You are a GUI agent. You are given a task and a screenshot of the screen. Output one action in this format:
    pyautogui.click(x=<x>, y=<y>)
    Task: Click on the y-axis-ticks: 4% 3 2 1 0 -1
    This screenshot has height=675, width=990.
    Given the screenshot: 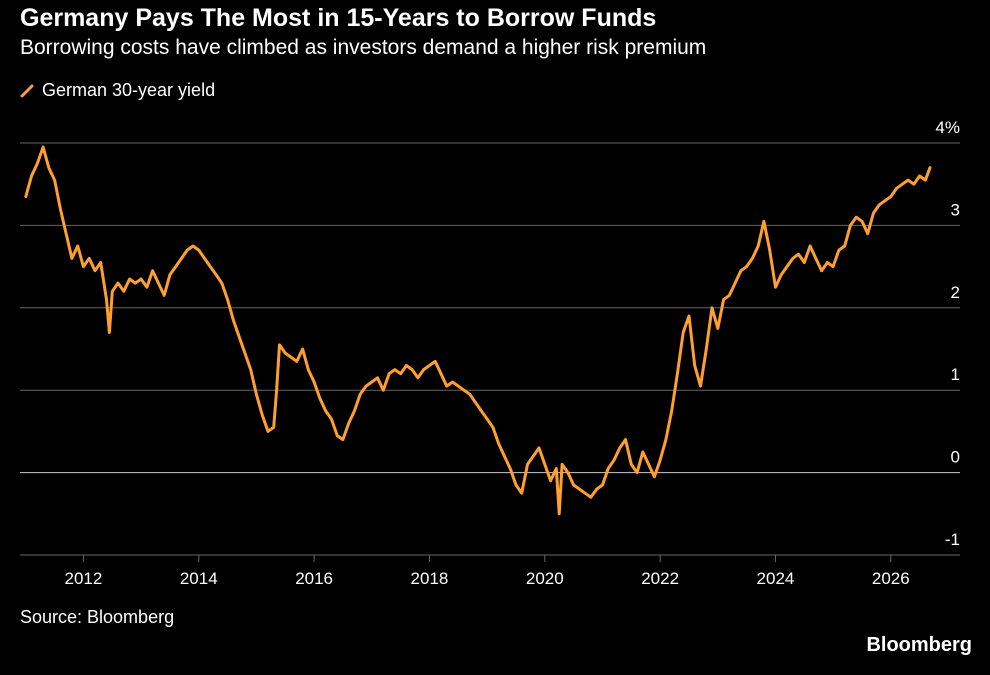 What is the action you would take?
    pyautogui.click(x=947, y=333)
    